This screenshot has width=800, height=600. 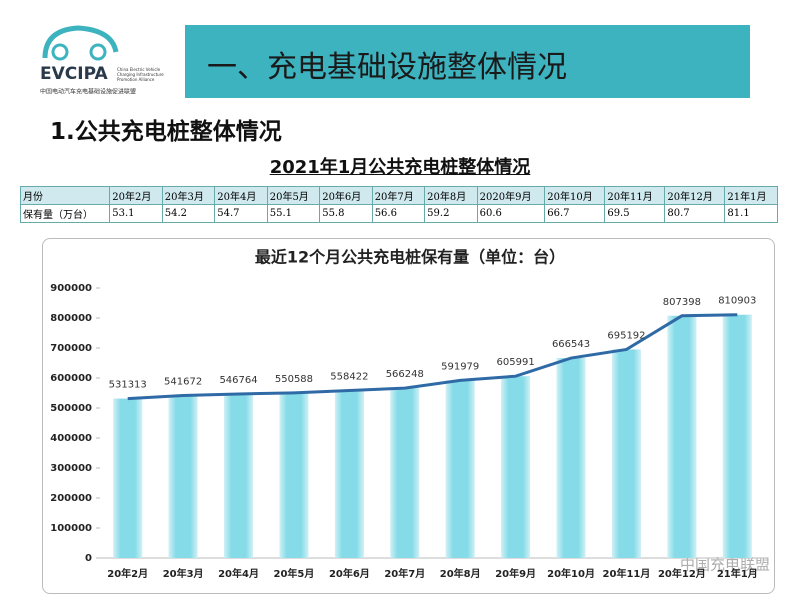 I want to click on table-cell: 20年8月, so click(x=451, y=195).